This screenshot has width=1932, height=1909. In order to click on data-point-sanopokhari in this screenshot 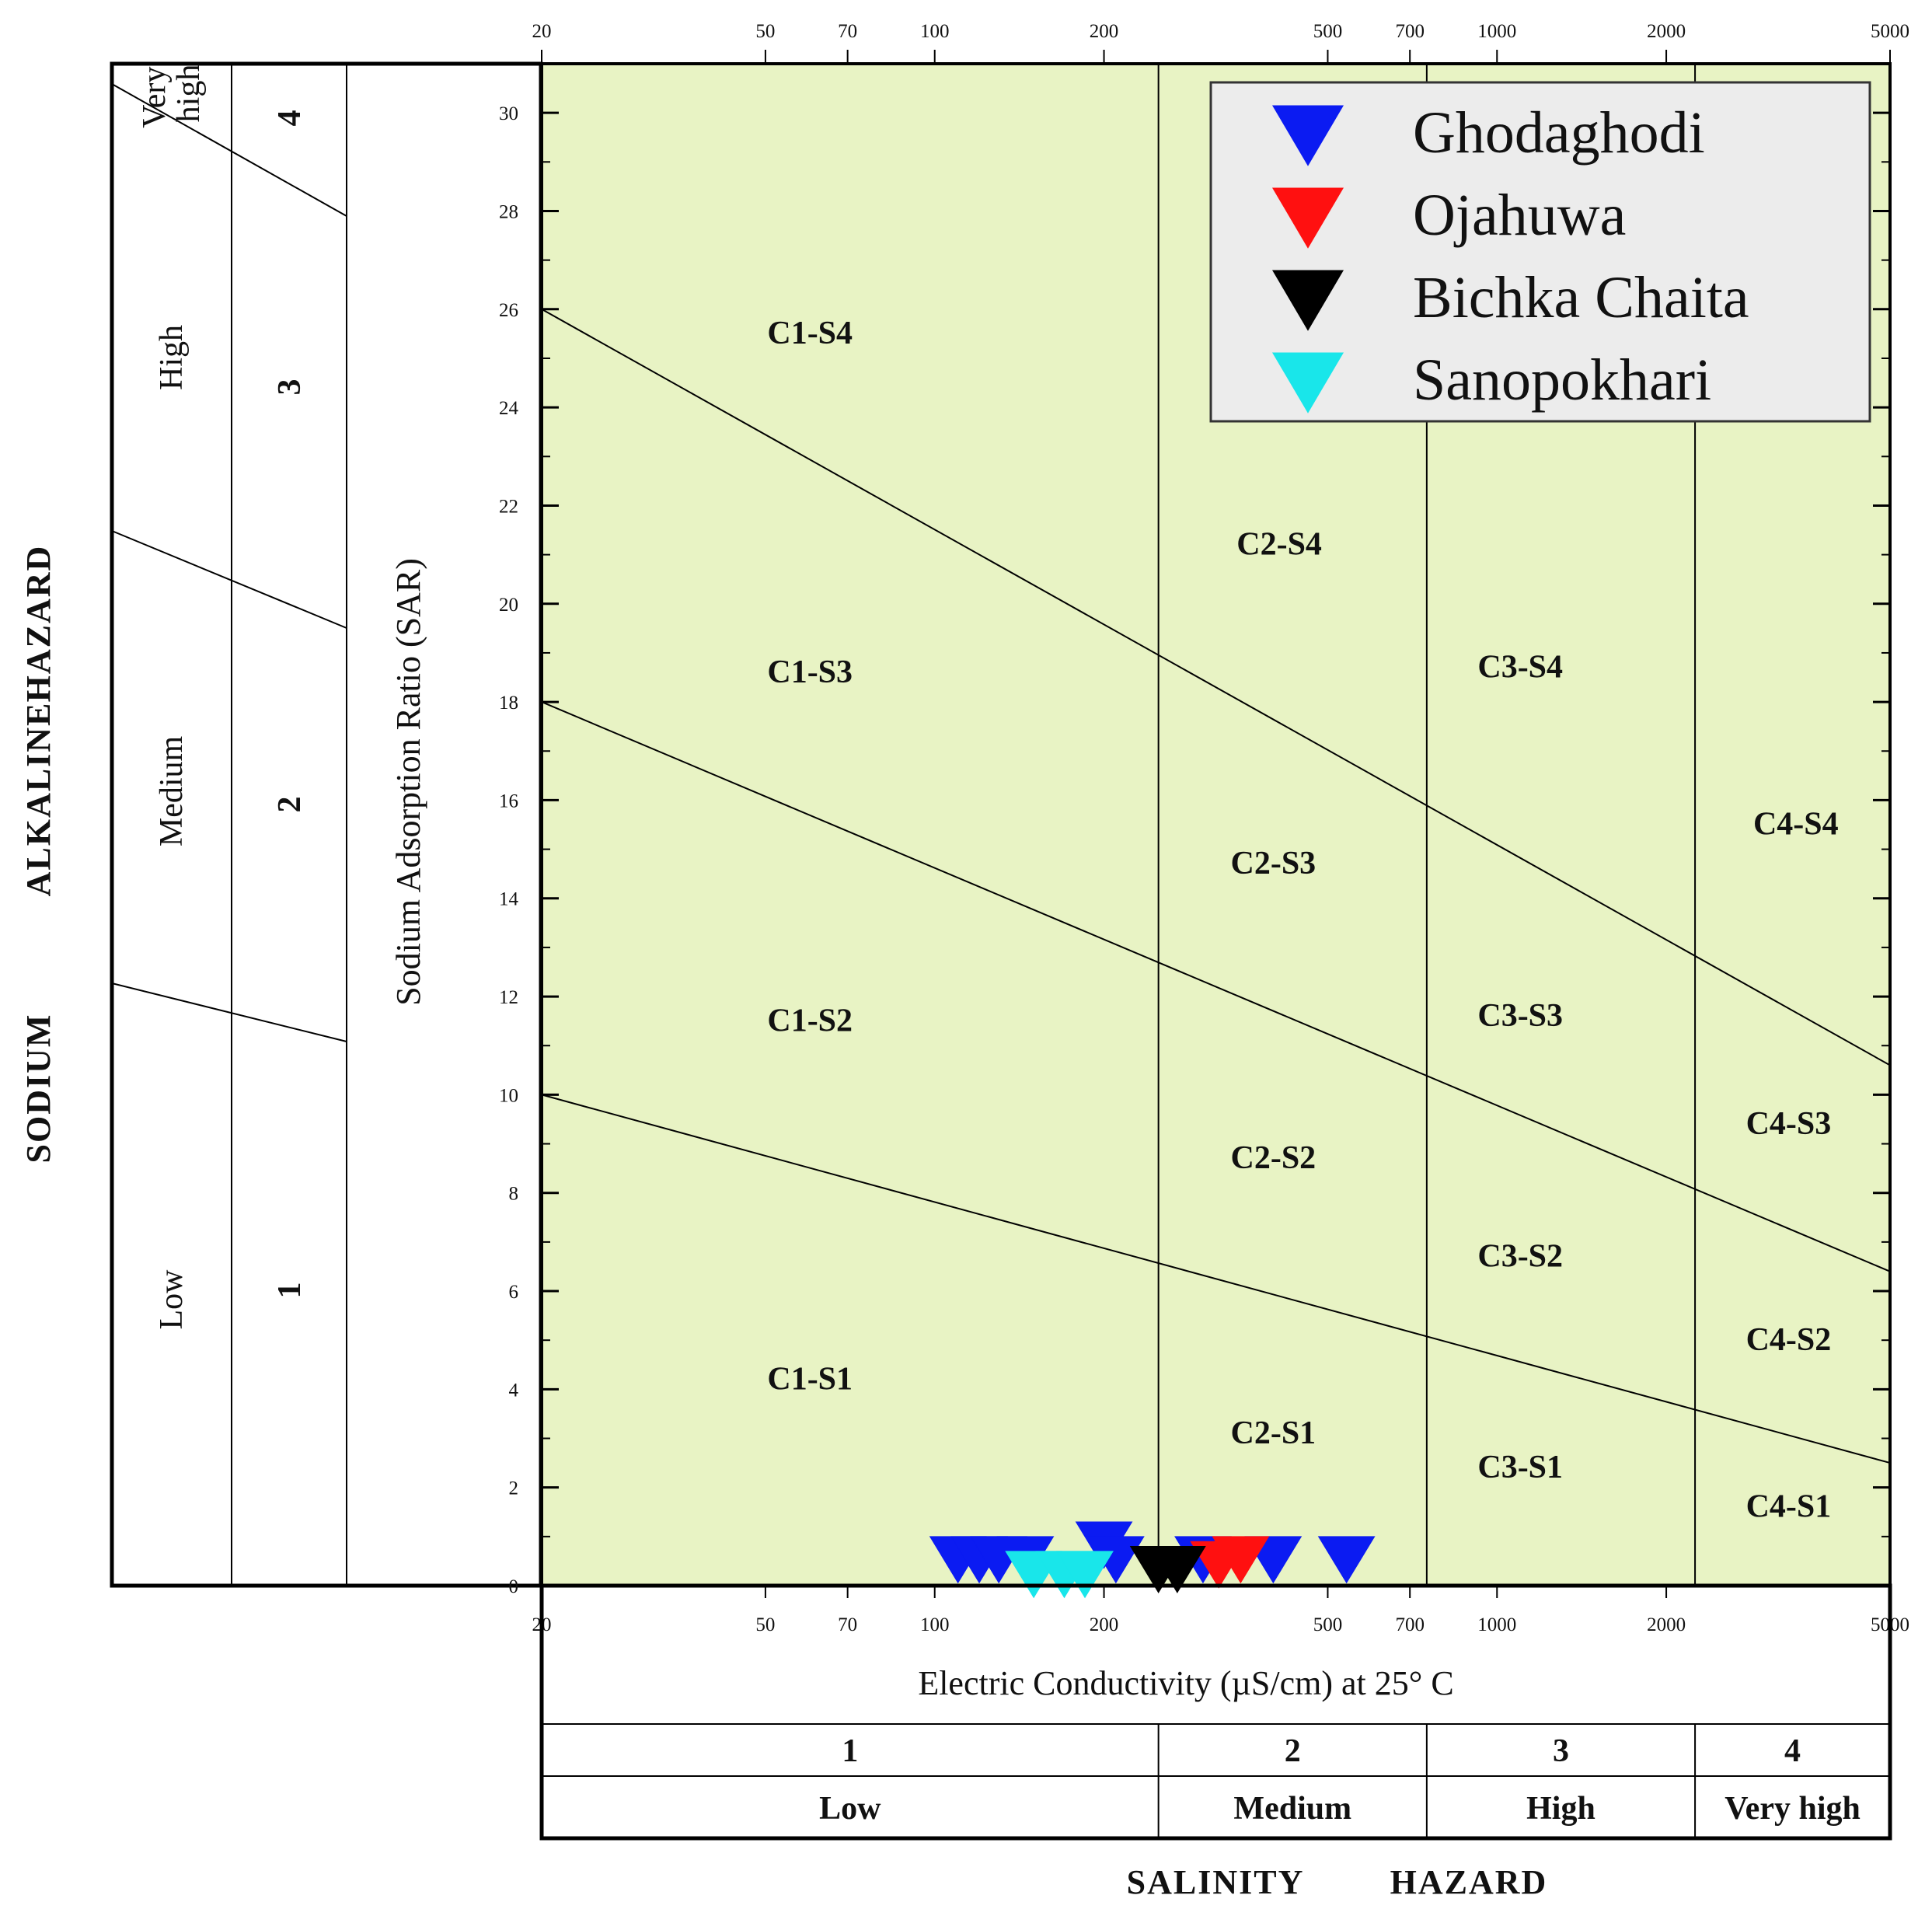, I will do `click(1085, 1575)`.